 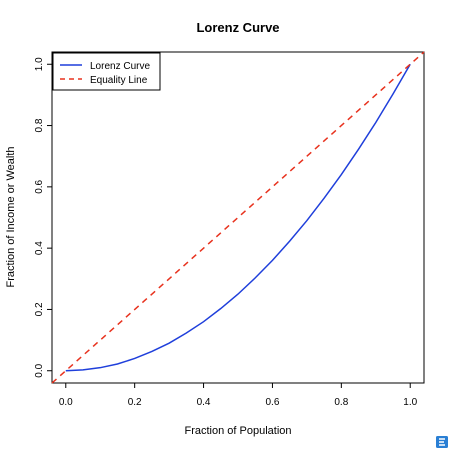 I want to click on x-tick-label: 0.0, so click(x=66, y=402).